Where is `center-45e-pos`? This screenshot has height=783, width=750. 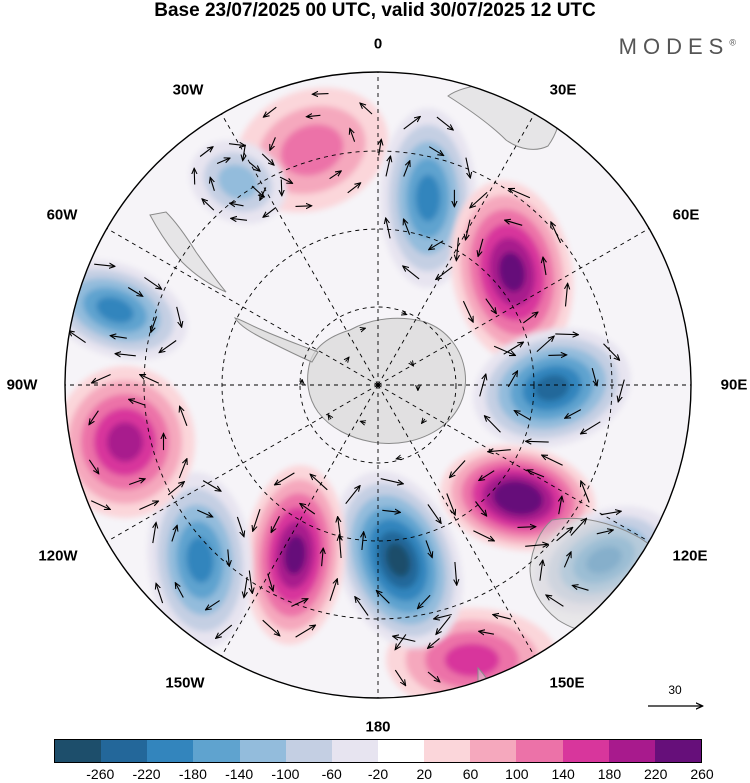 center-45e-pos is located at coordinates (512, 272).